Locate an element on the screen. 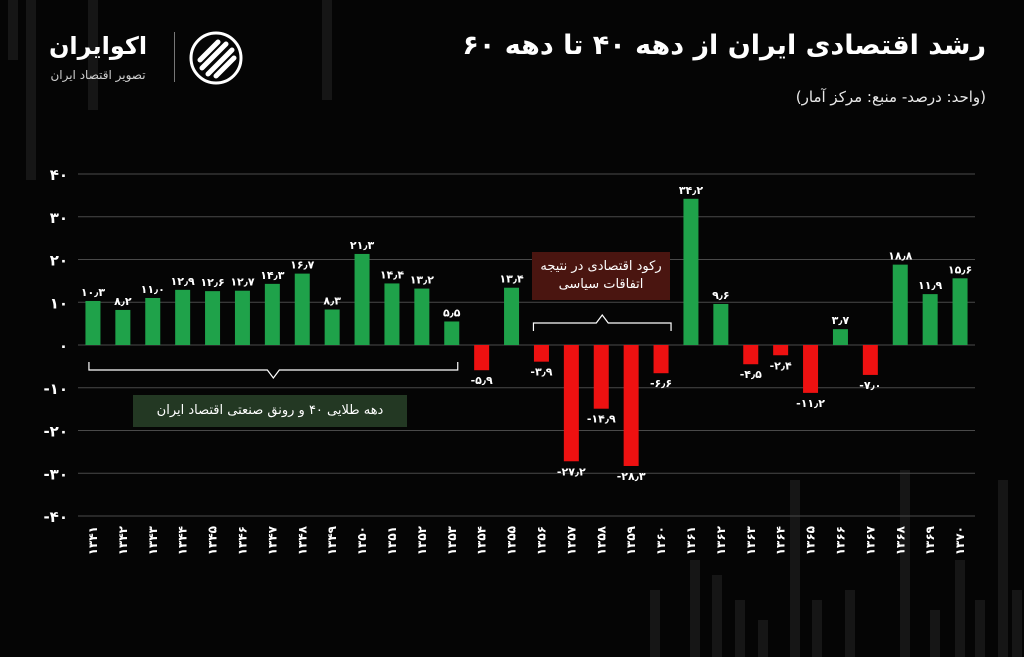 The height and width of the screenshot is (657, 1024). data-label: ۱۶٫۷ is located at coordinates (302, 265).